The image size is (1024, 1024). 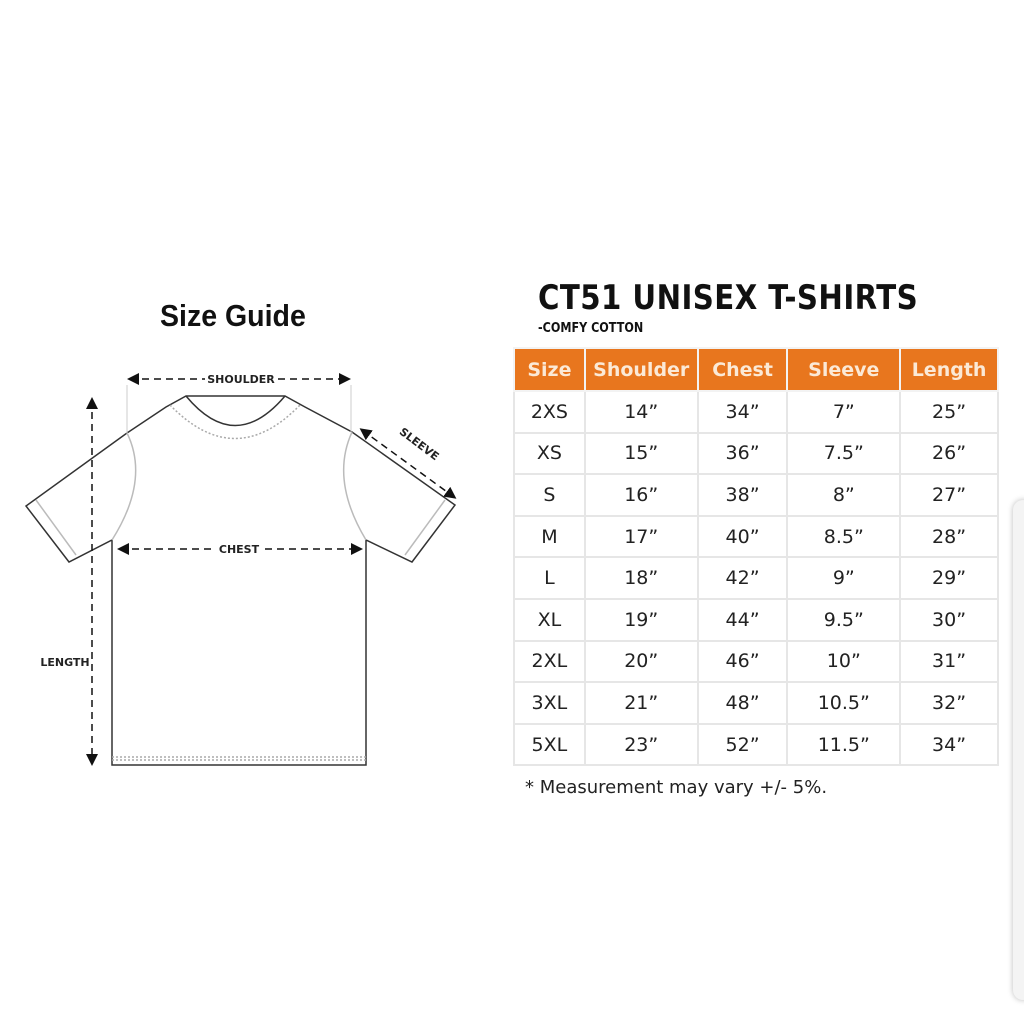 What do you see at coordinates (844, 578) in the screenshot?
I see `table-cell: 9”` at bounding box center [844, 578].